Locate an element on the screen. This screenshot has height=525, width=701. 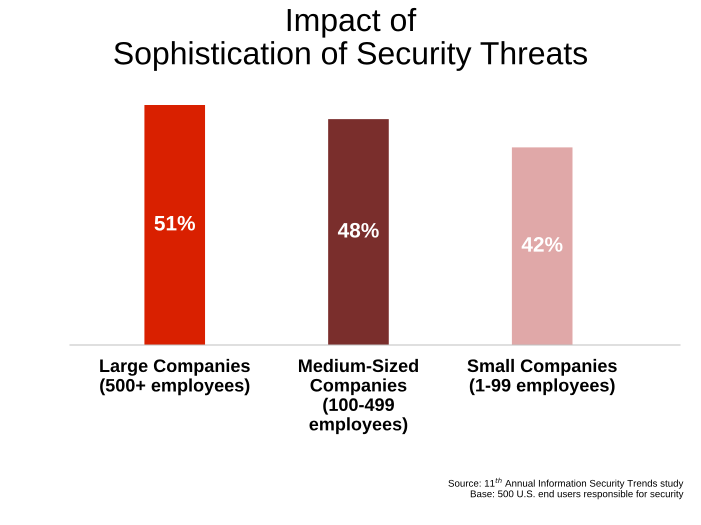
source-note: Source: 11$^{th}$ Annual Information Security Trends study Base: 500 U.S. end users responsible for security is located at coordinates (566, 489).